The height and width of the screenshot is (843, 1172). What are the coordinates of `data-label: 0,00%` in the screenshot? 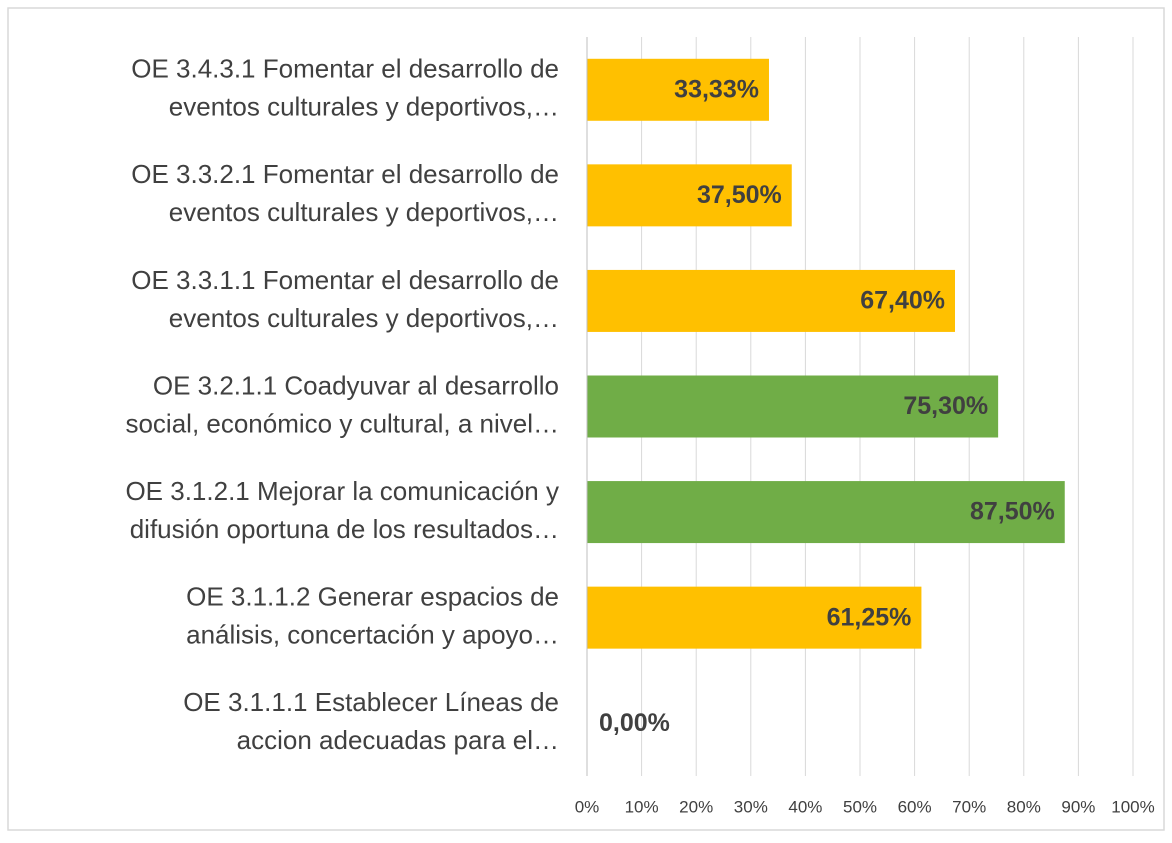 It's located at (634, 723).